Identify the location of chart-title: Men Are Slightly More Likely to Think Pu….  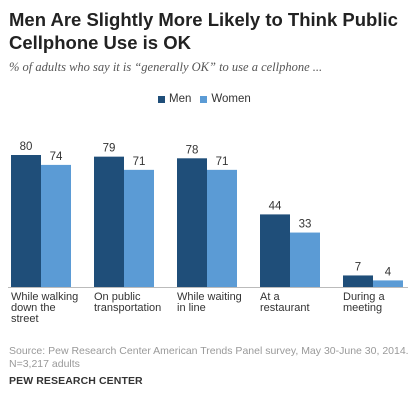
(209, 31).